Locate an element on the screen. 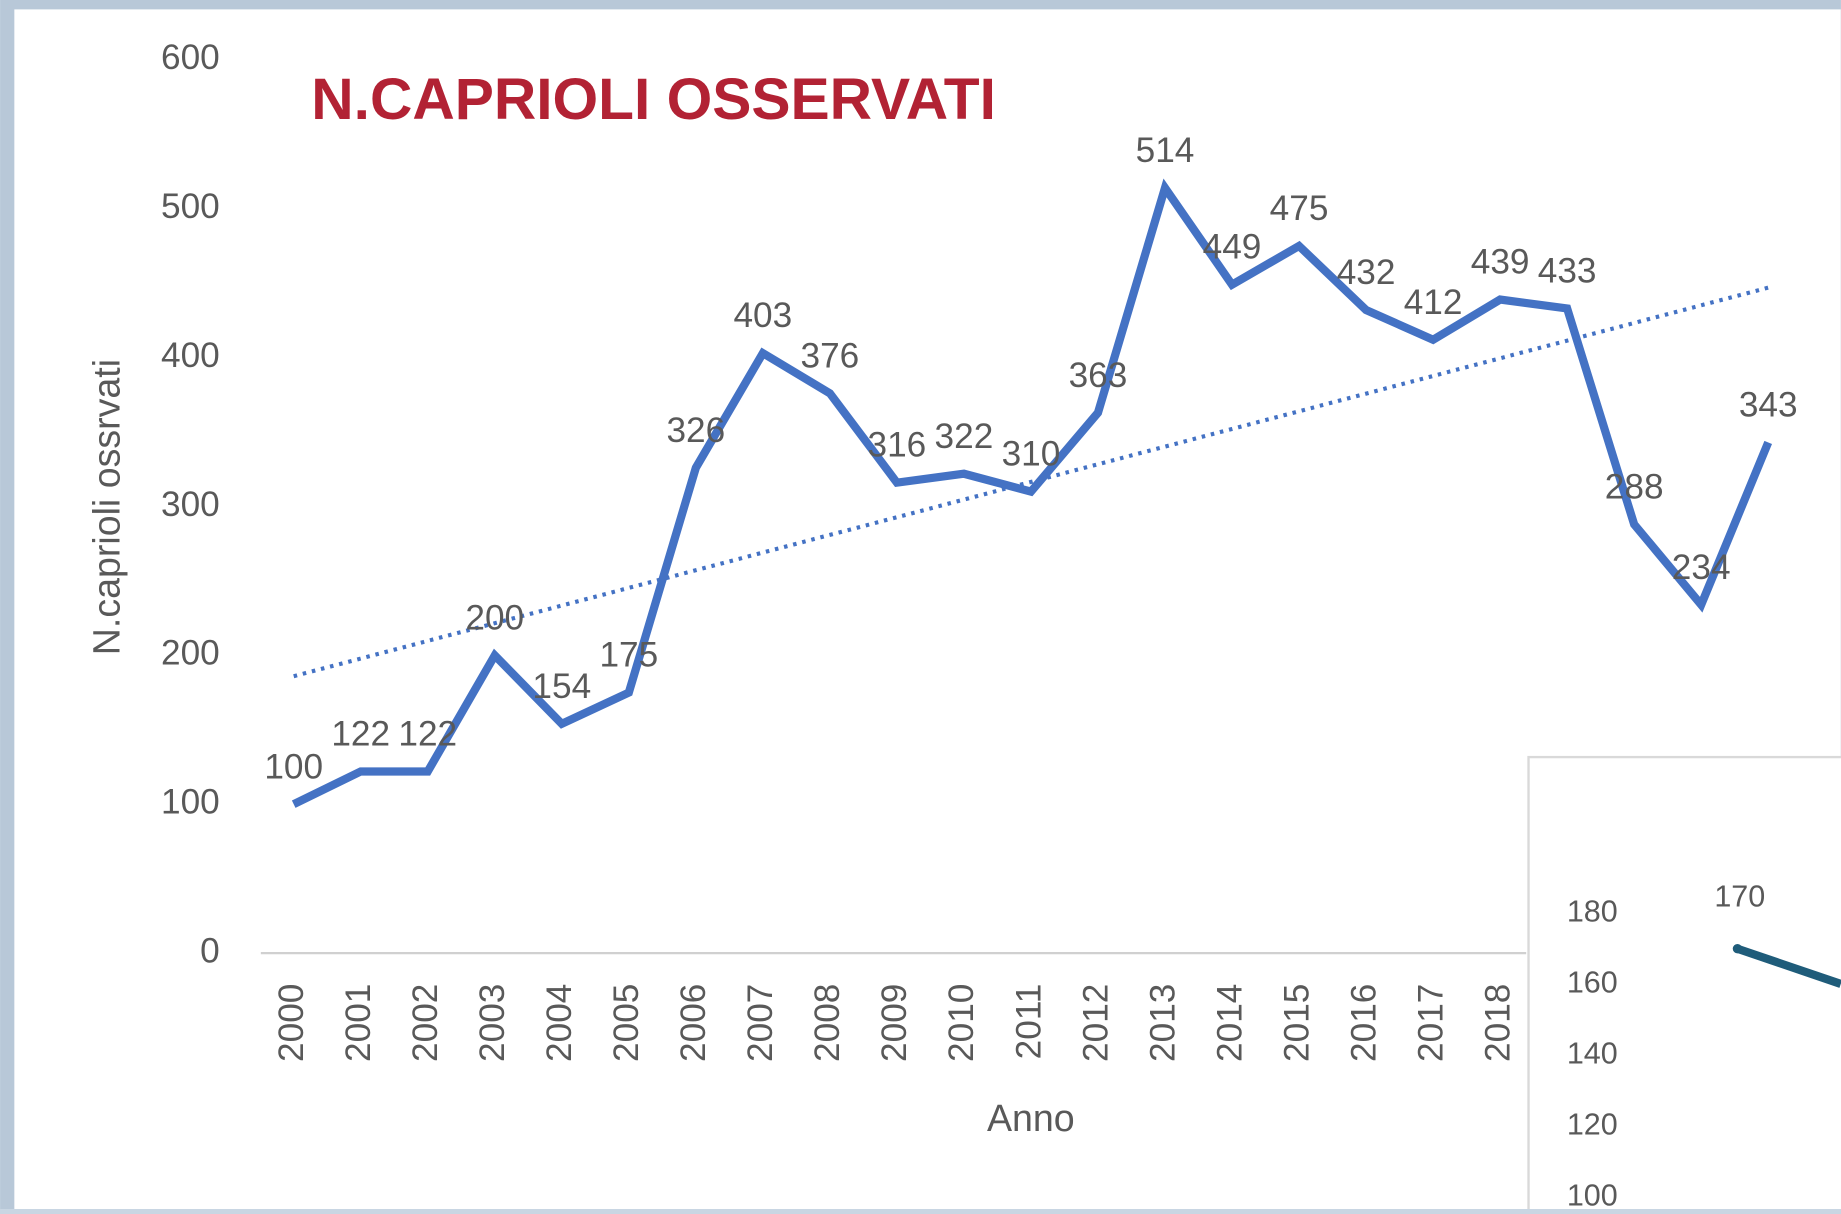 The width and height of the screenshot is (1841, 1214). inset-panel is located at coordinates (1684, 984).